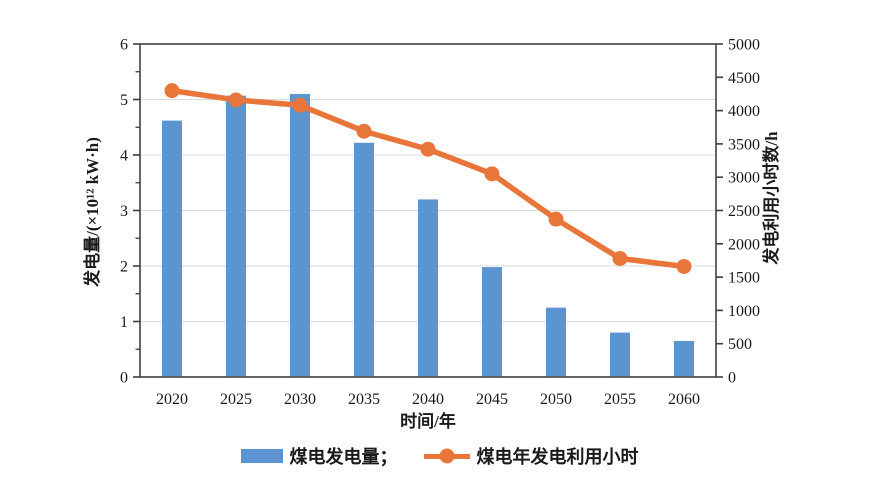  I want to click on right-tick-label: 2500, so click(744, 211).